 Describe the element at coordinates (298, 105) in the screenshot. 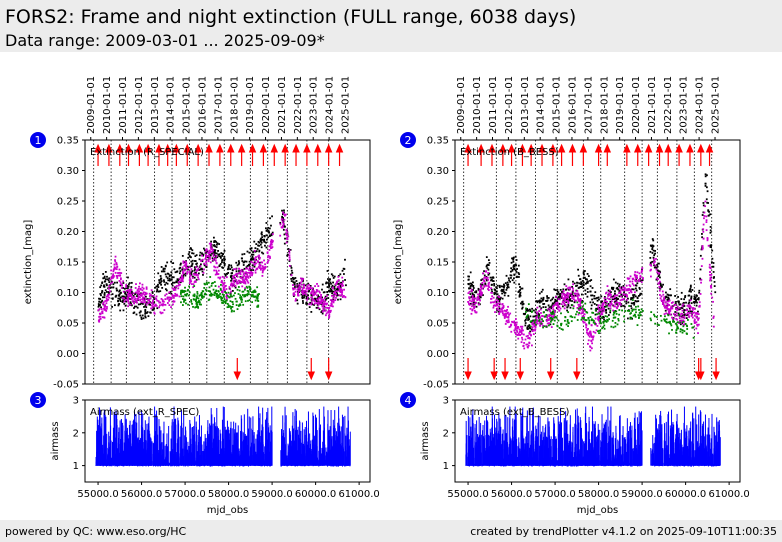

I see `date-tick-label: 2022-01-01` at that location.